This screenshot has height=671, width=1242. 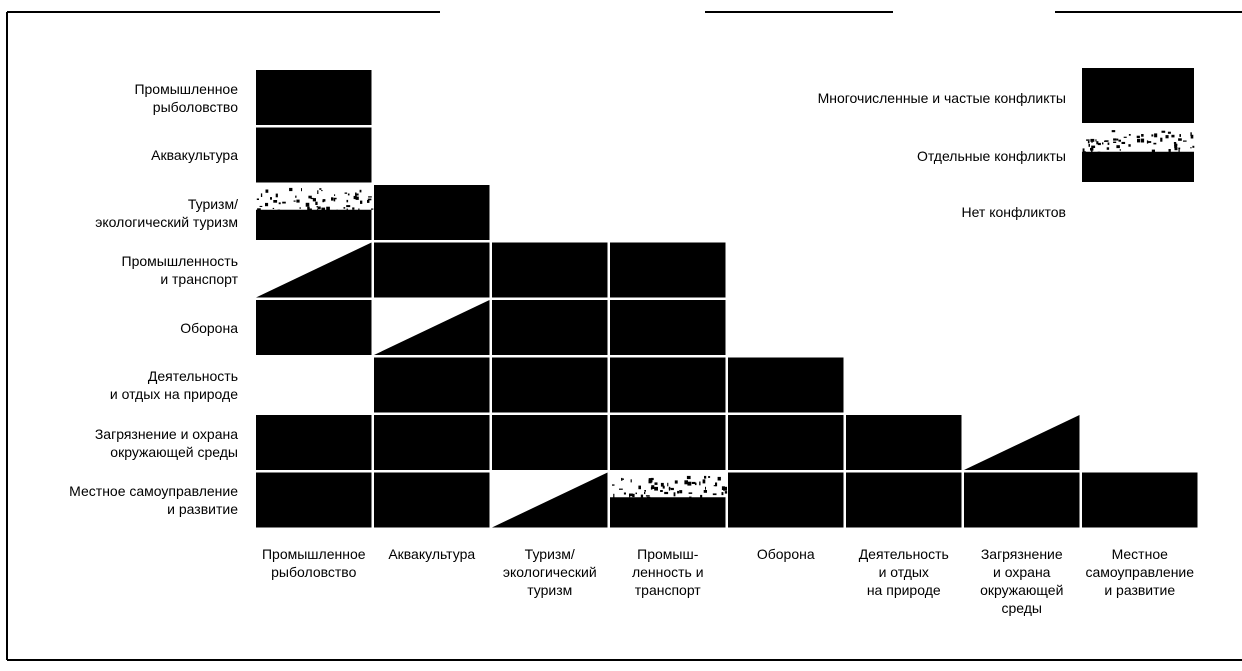 What do you see at coordinates (1022, 581) in the screenshot?
I see `column-label-7: Загрязнение и охрана окружающей среды` at bounding box center [1022, 581].